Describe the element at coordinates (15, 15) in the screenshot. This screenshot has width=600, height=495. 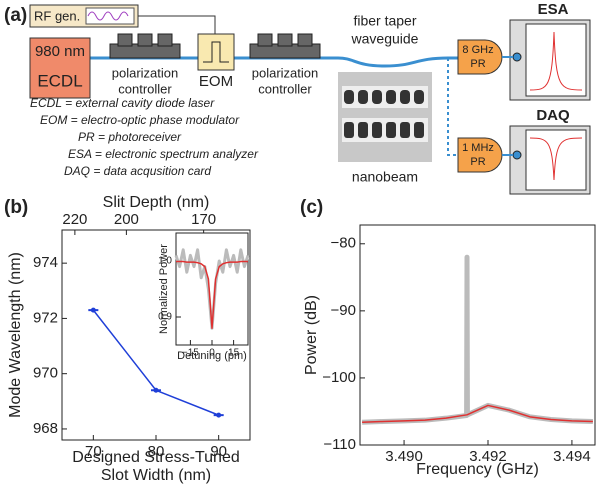
I see `panel-label: (a)` at that location.